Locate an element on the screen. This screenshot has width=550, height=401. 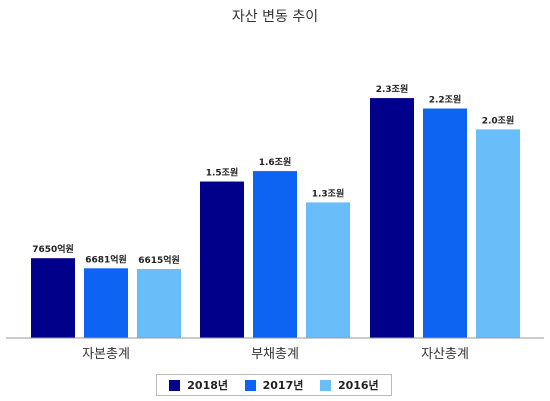
bar-2016-cat0 is located at coordinates (159, 303).